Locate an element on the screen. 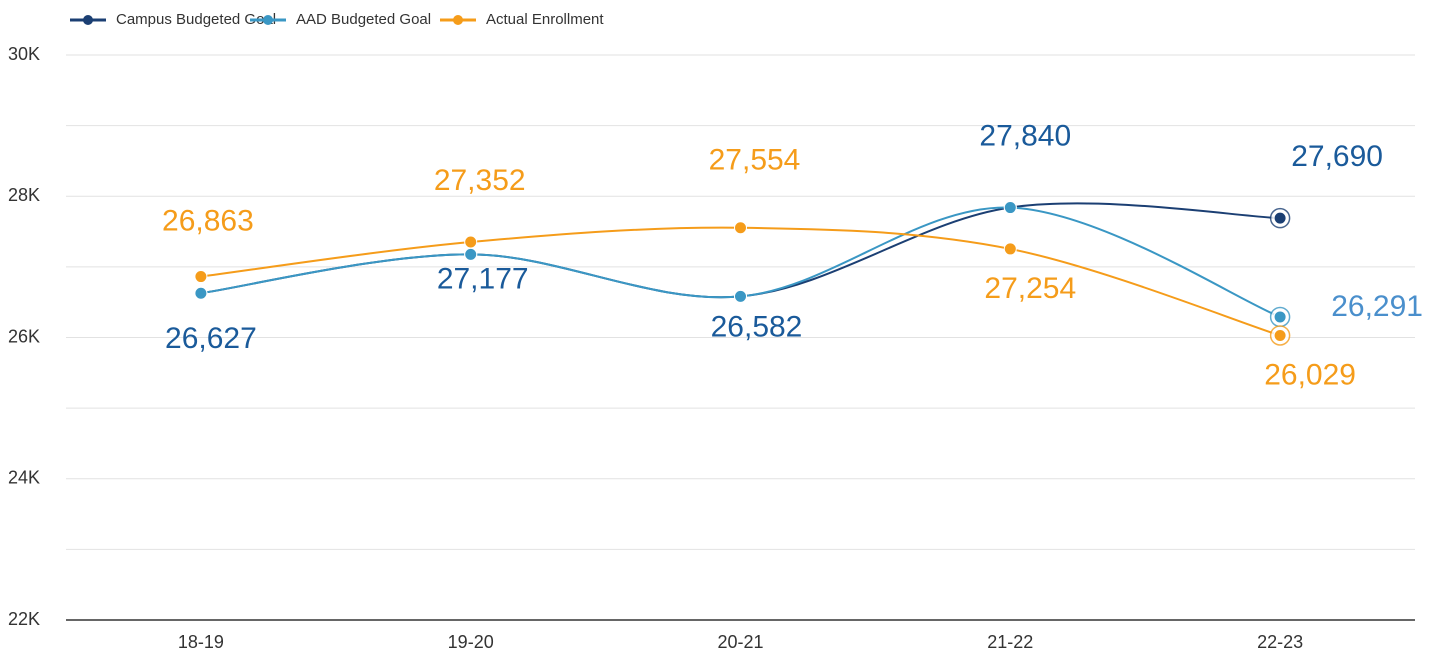  data-label: 27,840 is located at coordinates (1025, 135).